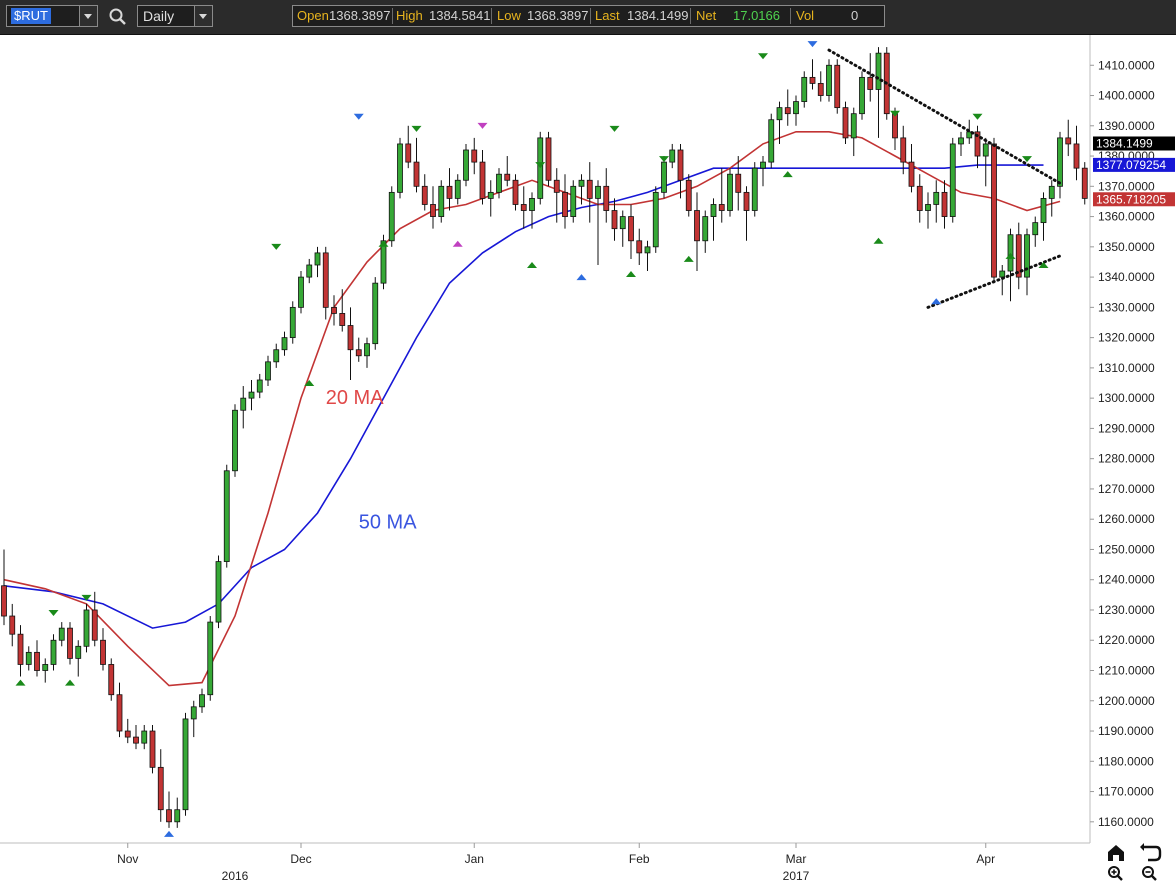 This screenshot has width=1176, height=883. Describe the element at coordinates (1116, 853) in the screenshot. I see `home-icon` at that location.